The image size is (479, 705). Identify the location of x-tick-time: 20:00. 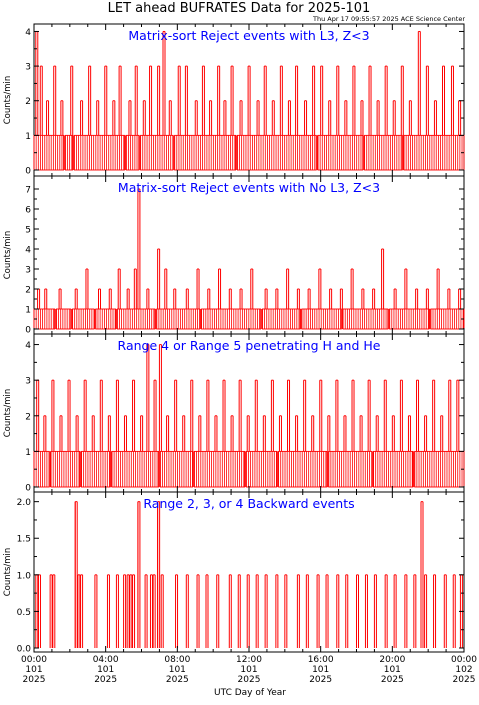
(392, 660).